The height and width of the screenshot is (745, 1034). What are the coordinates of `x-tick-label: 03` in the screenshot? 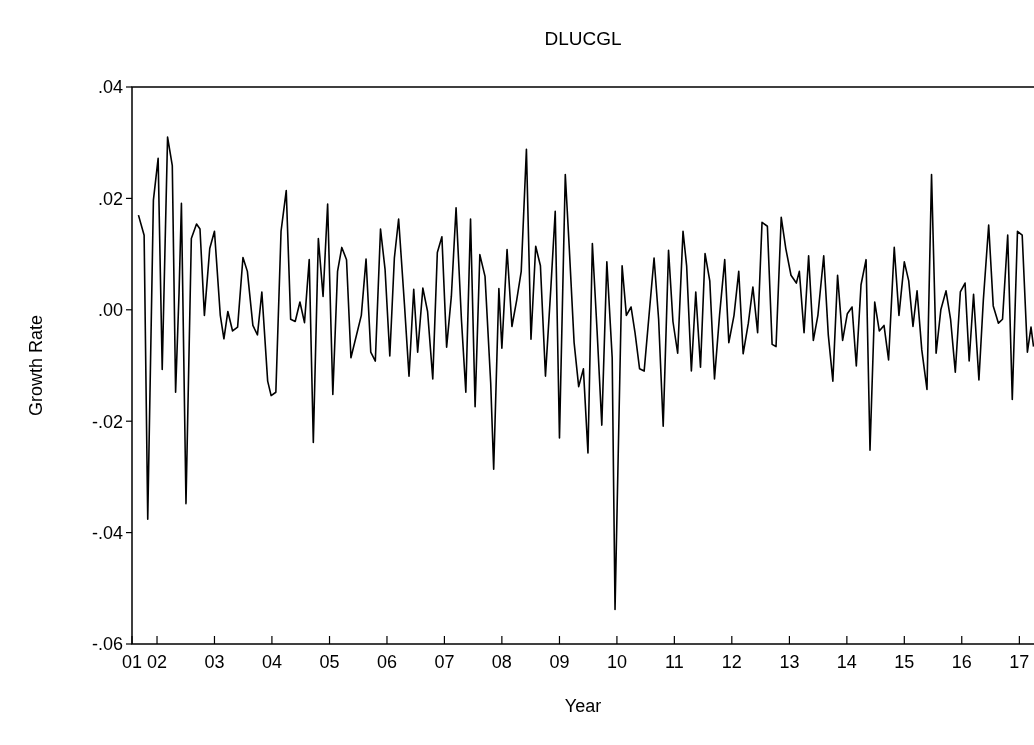 It's located at (214, 662).